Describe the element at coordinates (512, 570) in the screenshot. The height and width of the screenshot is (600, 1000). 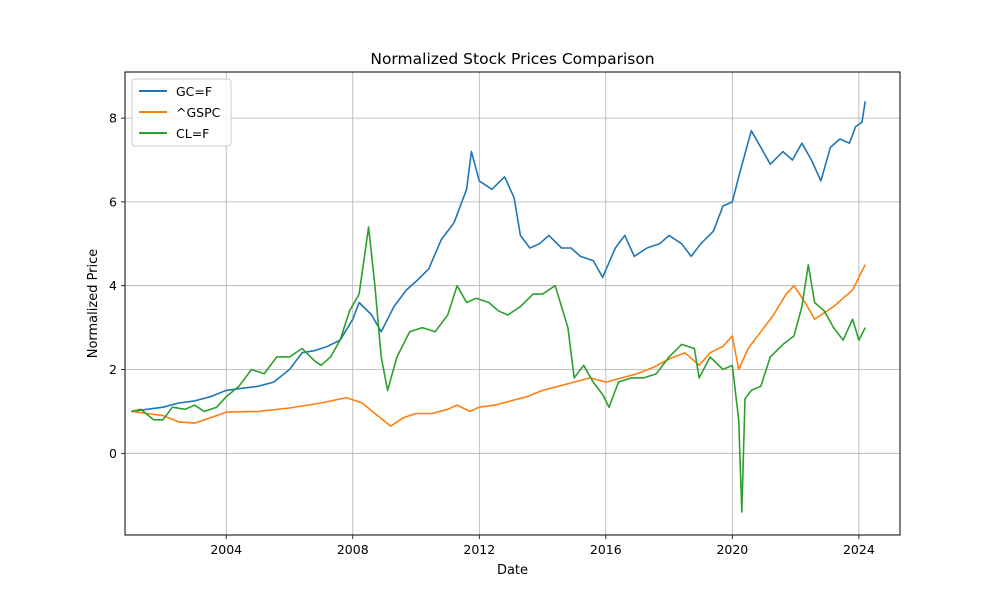
I see `x-axis-label: Date` at that location.